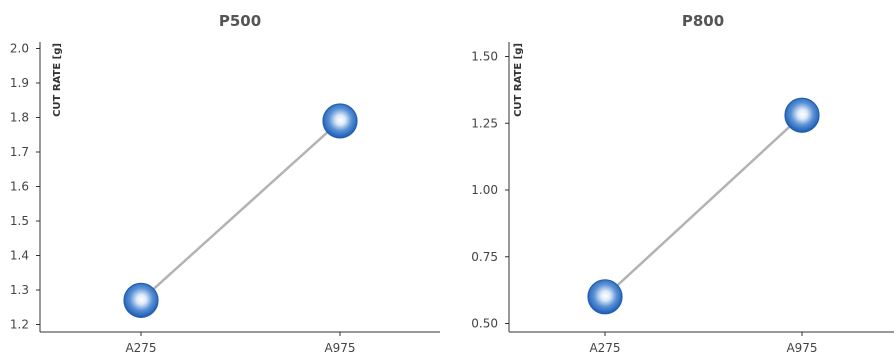 The height and width of the screenshot is (354, 896). I want to click on y-tick-label: 1.6, so click(19, 187).